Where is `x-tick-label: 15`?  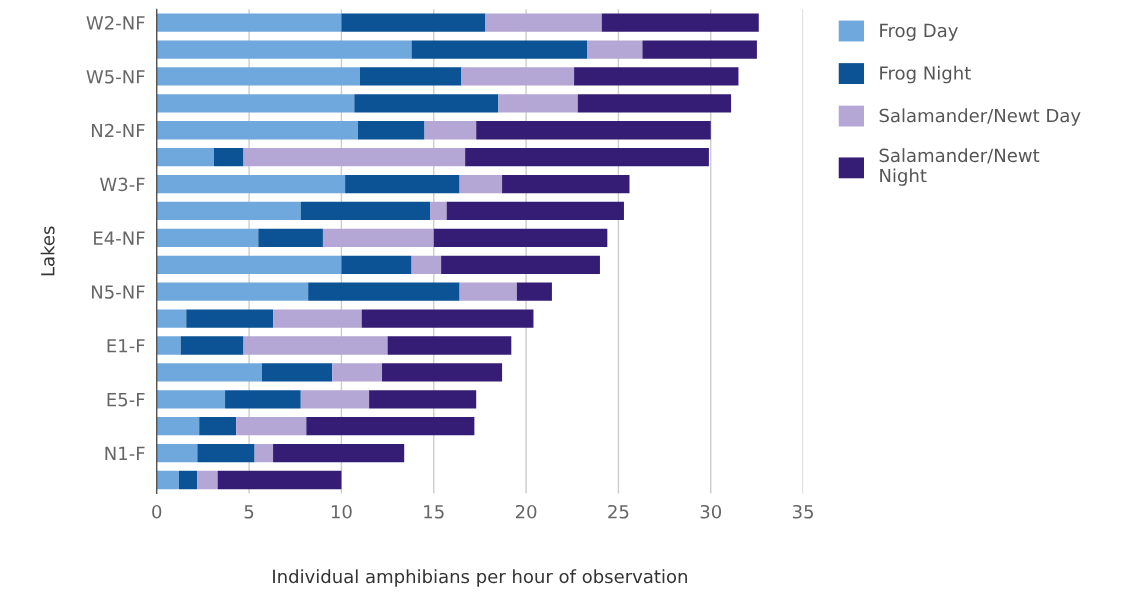 x-tick-label: 15 is located at coordinates (434, 512).